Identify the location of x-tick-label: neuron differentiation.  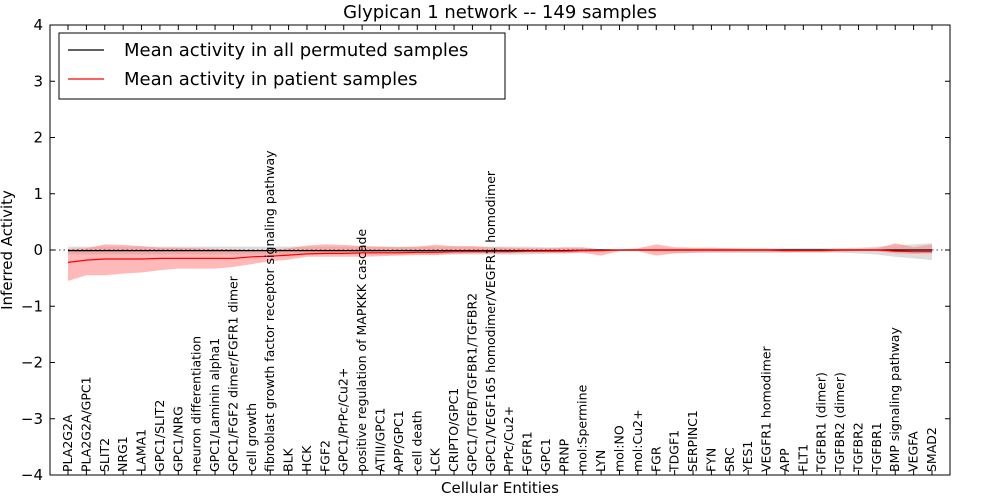
(196, 404).